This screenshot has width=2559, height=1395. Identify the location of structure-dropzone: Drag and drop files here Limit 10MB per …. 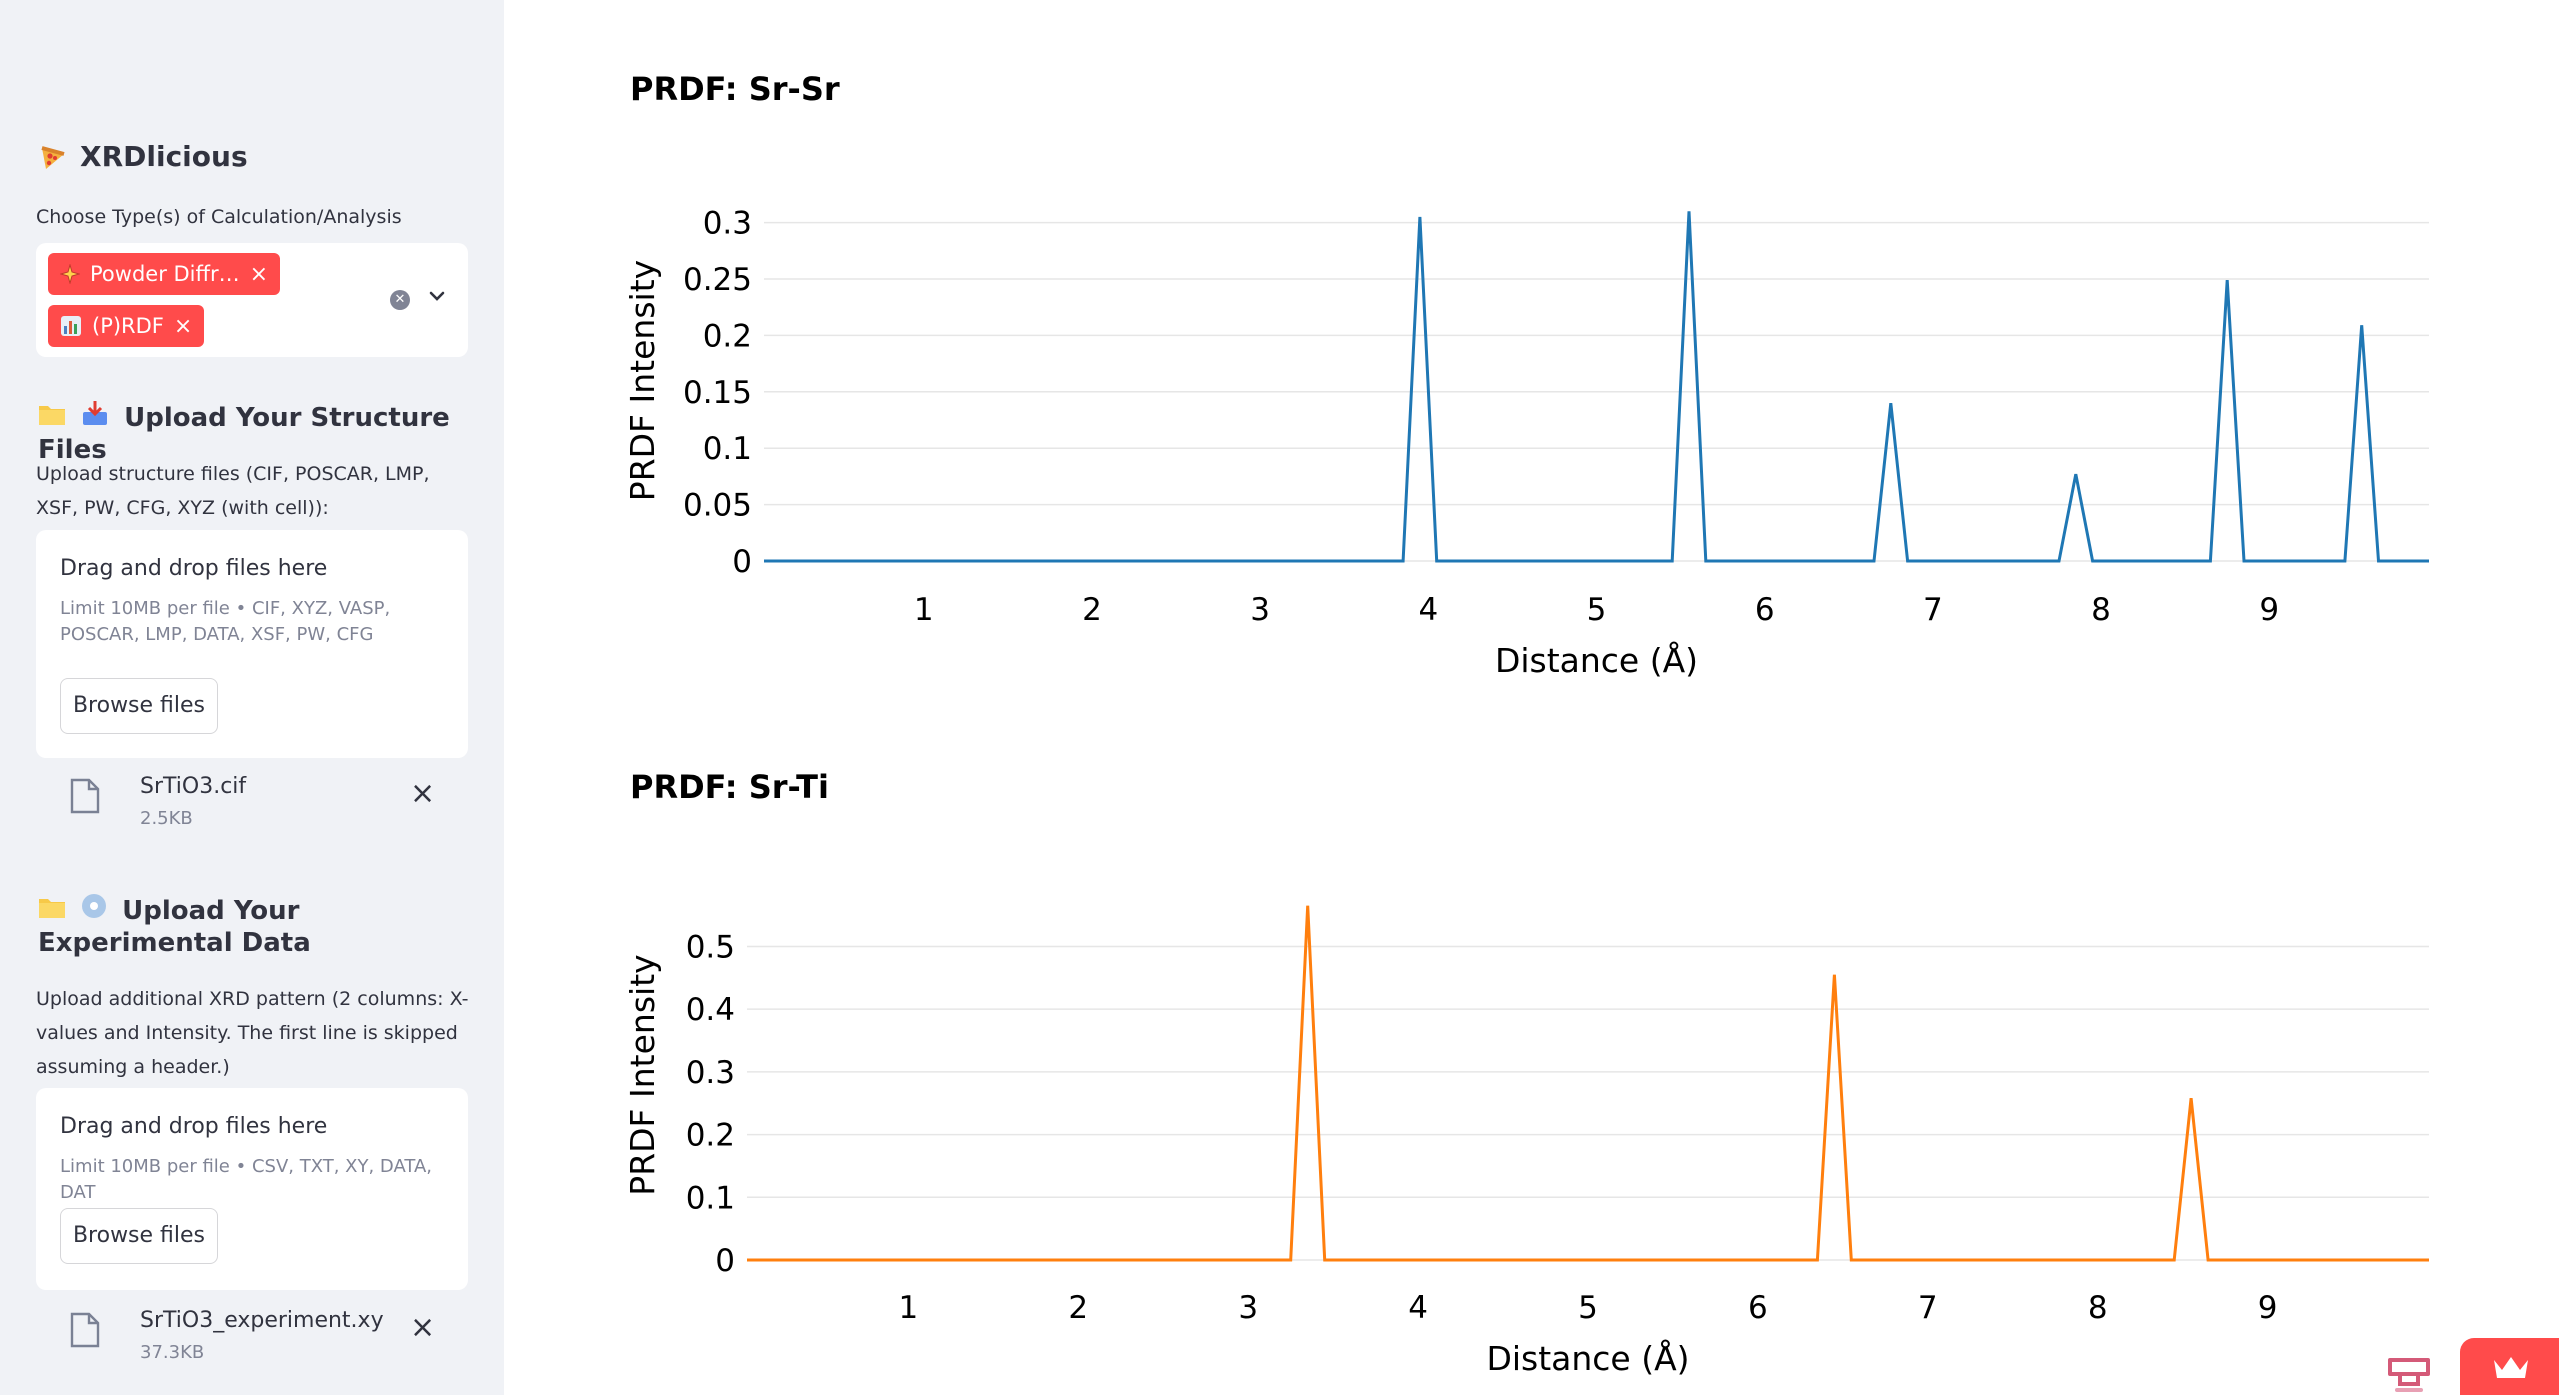
(252, 644).